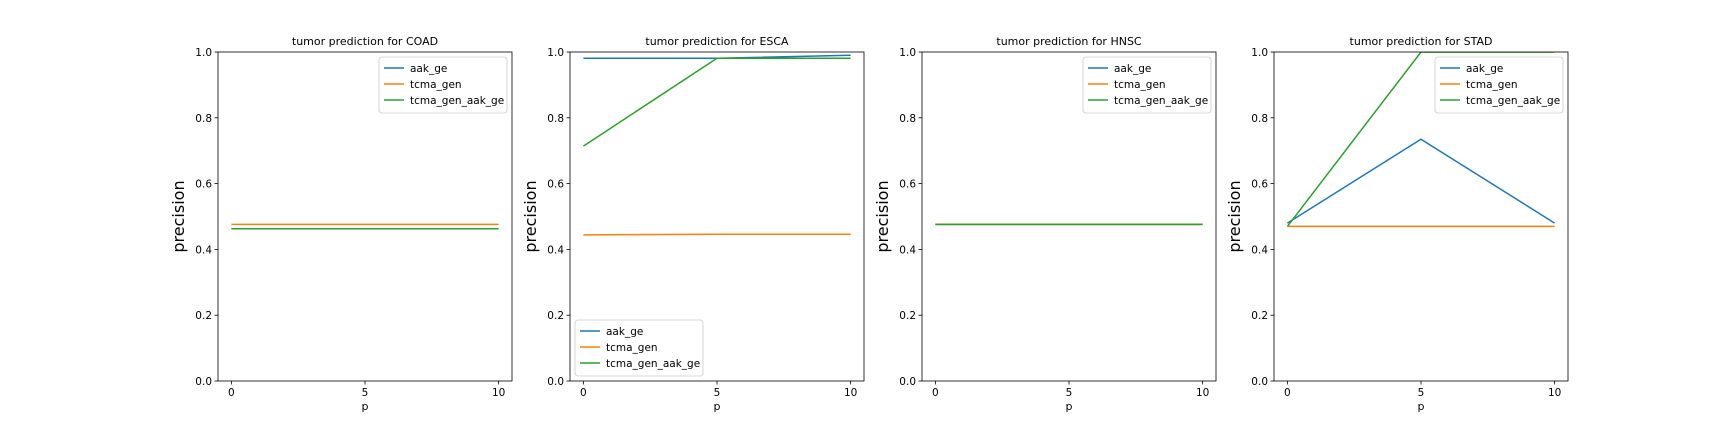 Image resolution: width=1728 pixels, height=432 pixels. I want to click on panel-title: tumor prediction for STAD, so click(1421, 41).